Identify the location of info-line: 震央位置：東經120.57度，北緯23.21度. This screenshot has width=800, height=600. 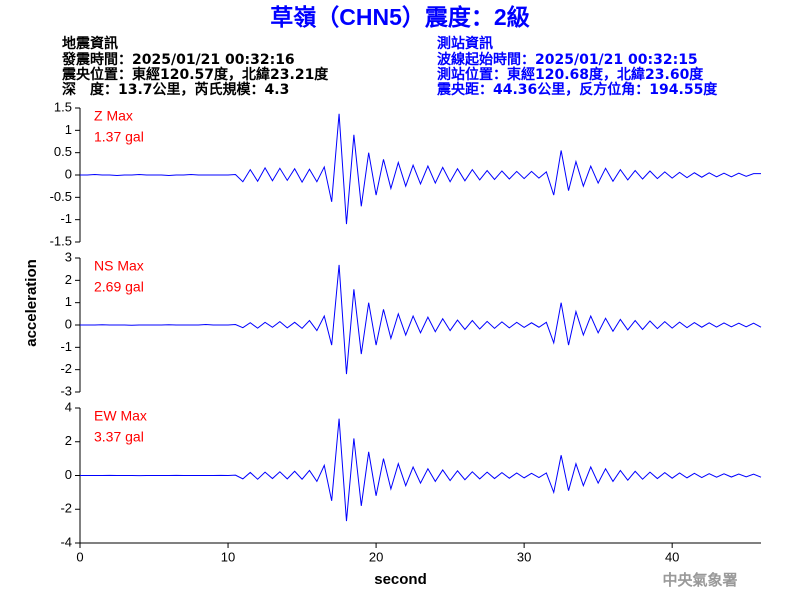
(195, 74).